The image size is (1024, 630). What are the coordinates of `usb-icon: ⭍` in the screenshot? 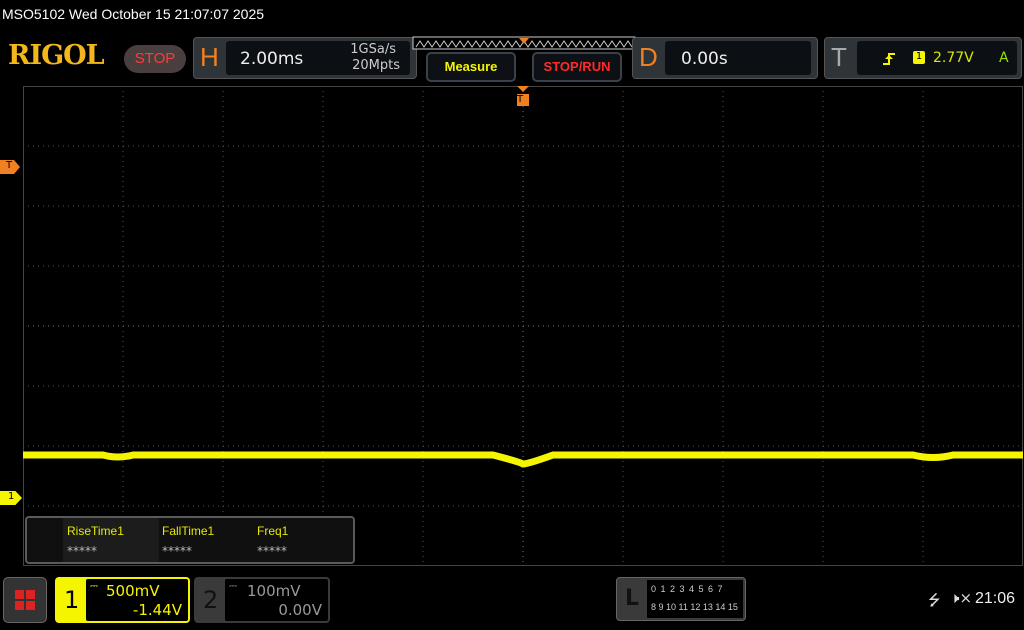 It's located at (934, 600).